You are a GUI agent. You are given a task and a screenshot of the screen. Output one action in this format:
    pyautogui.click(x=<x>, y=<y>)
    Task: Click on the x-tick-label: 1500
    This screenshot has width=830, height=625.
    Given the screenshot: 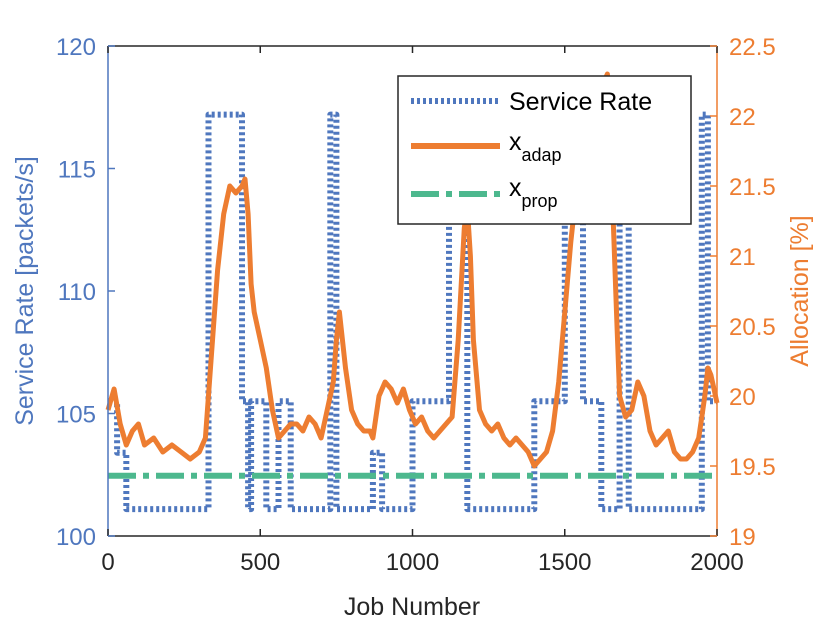 What is the action you would take?
    pyautogui.click(x=564, y=562)
    